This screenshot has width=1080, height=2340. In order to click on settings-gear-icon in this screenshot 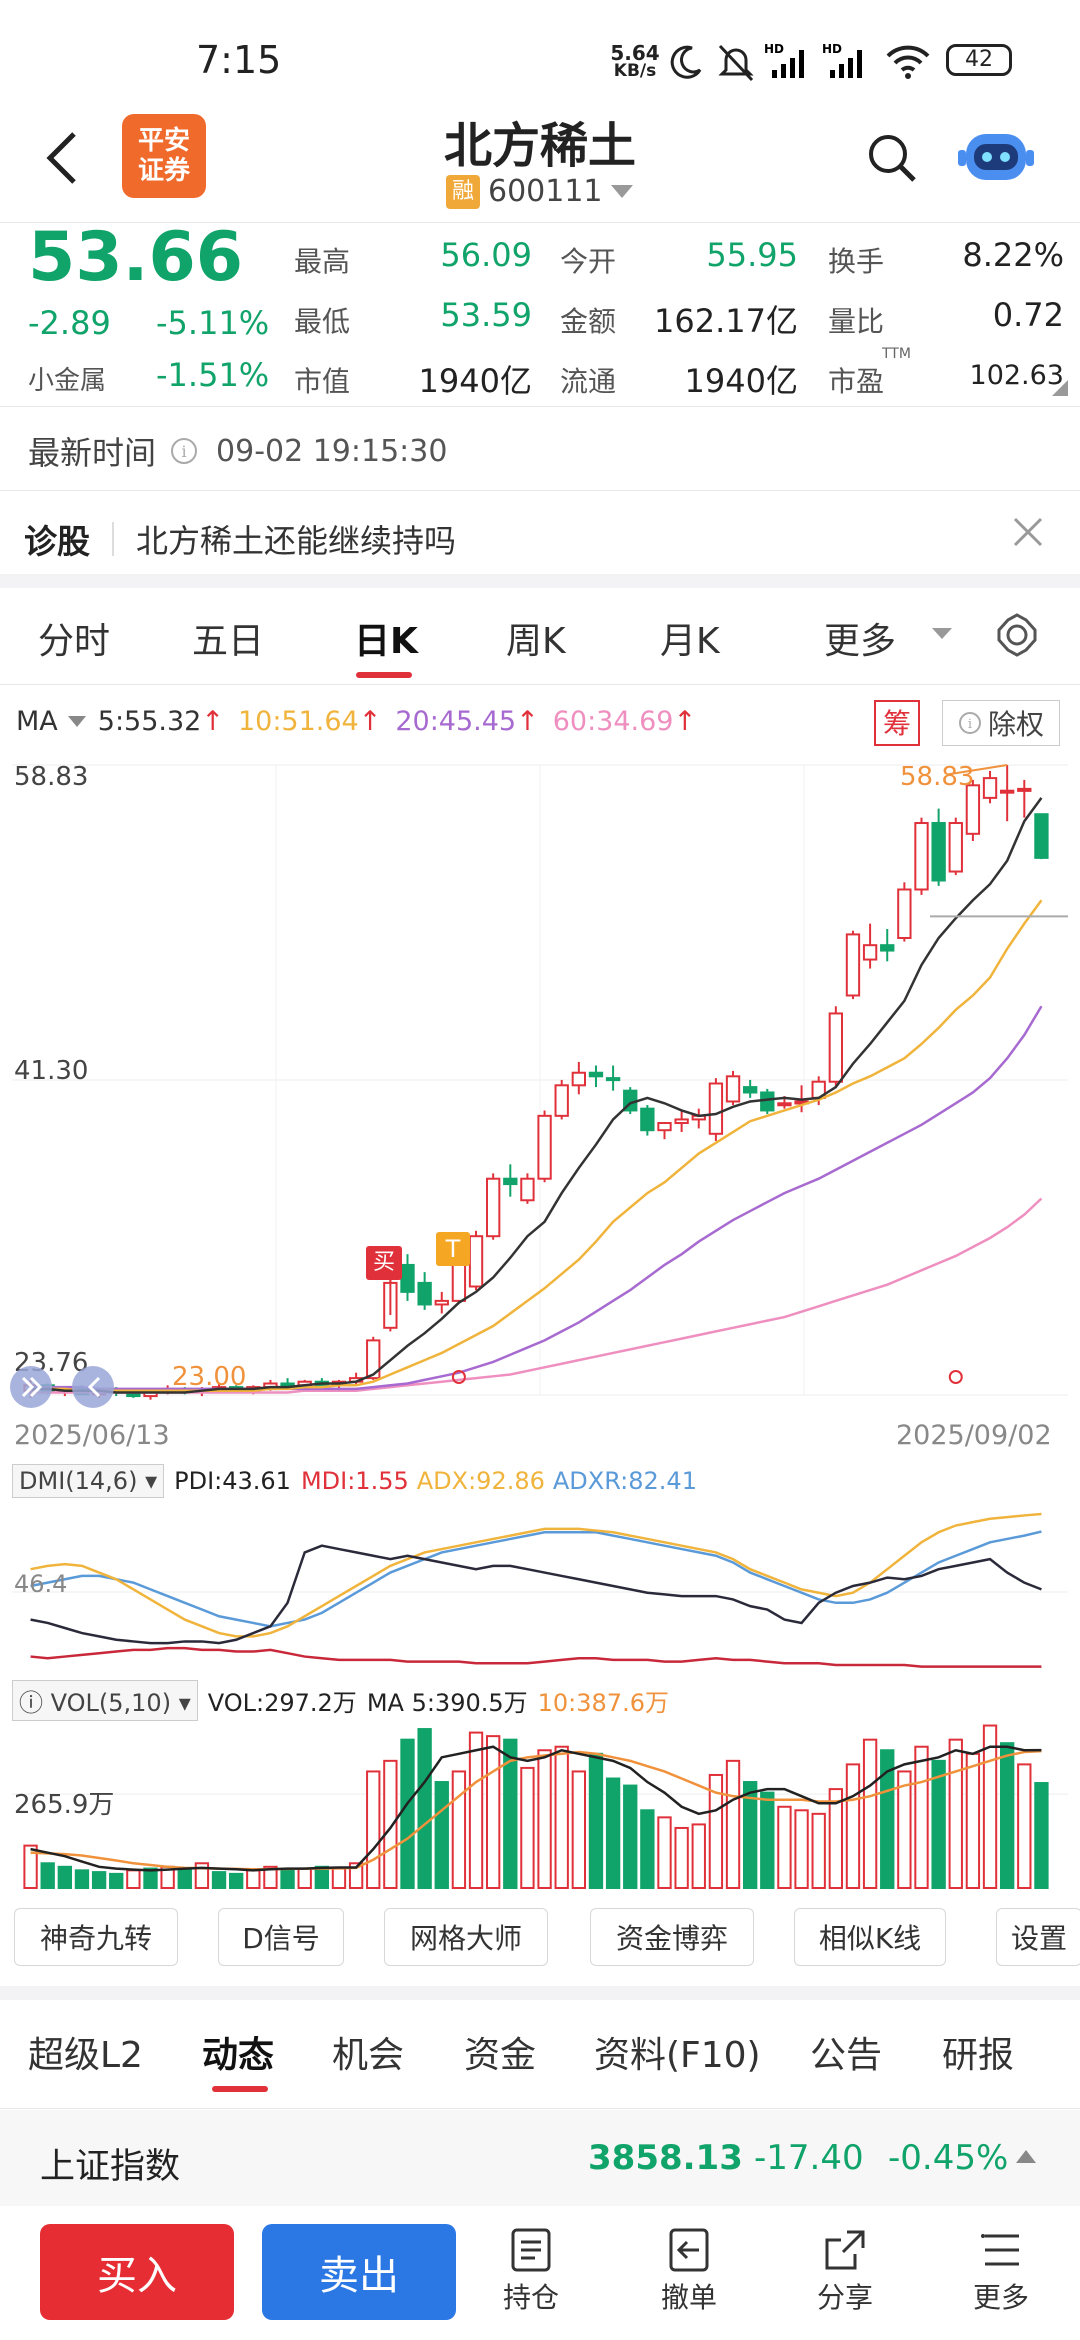, I will do `click(1017, 635)`.